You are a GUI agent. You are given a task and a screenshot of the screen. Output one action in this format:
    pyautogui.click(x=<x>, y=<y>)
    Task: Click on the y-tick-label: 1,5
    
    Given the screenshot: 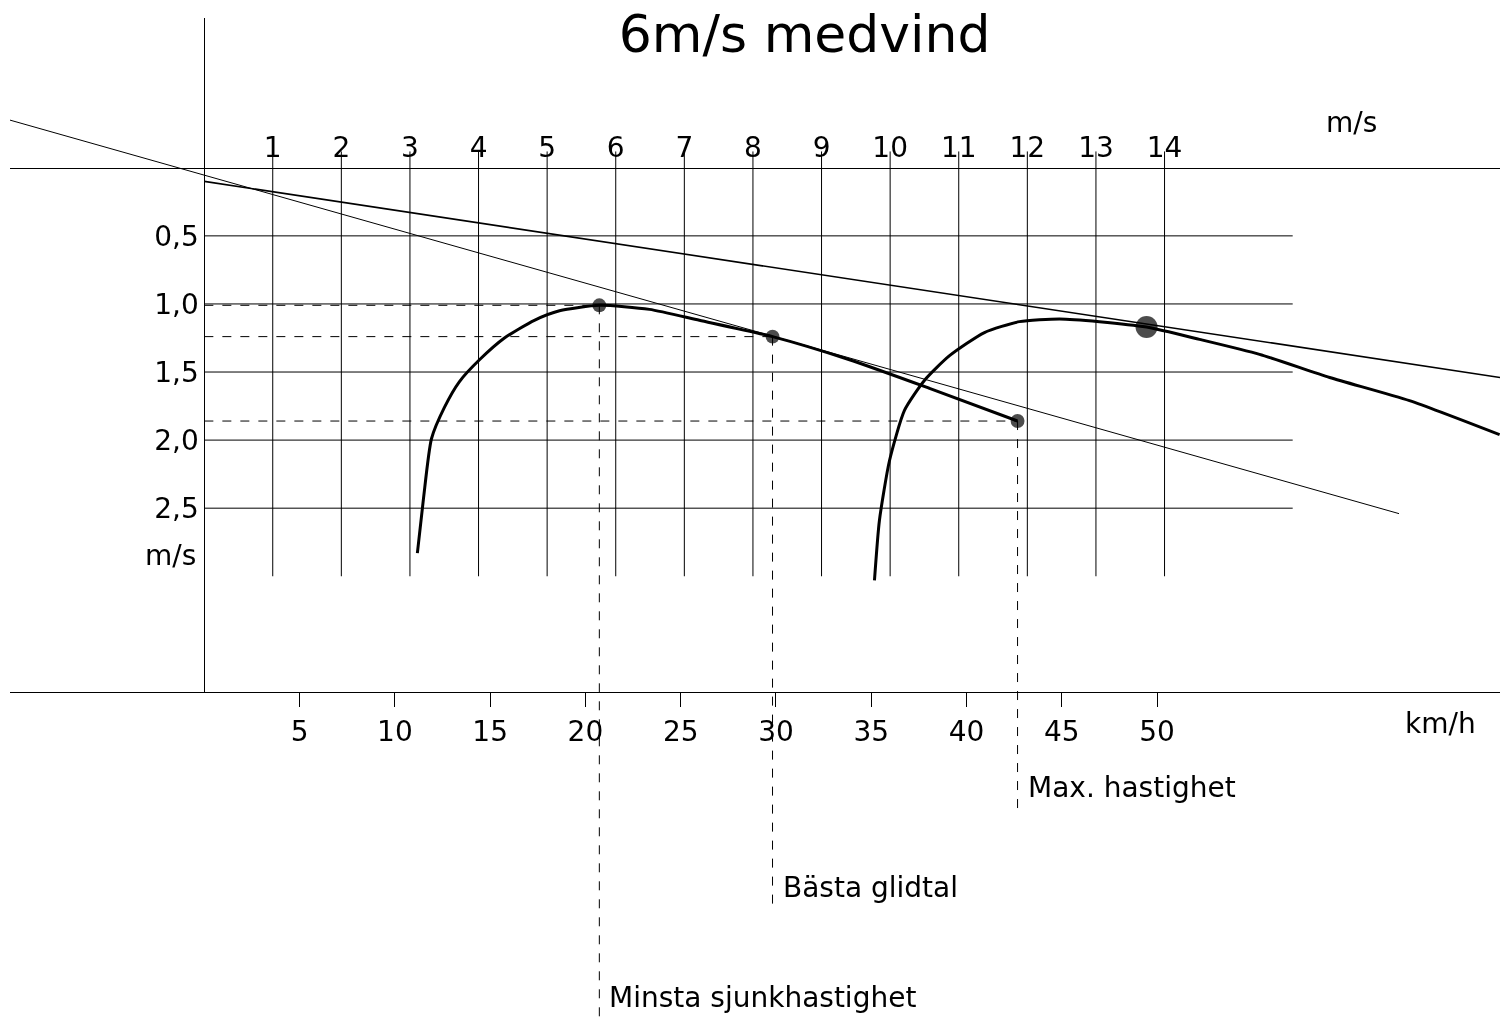 What is the action you would take?
    pyautogui.click(x=176, y=372)
    